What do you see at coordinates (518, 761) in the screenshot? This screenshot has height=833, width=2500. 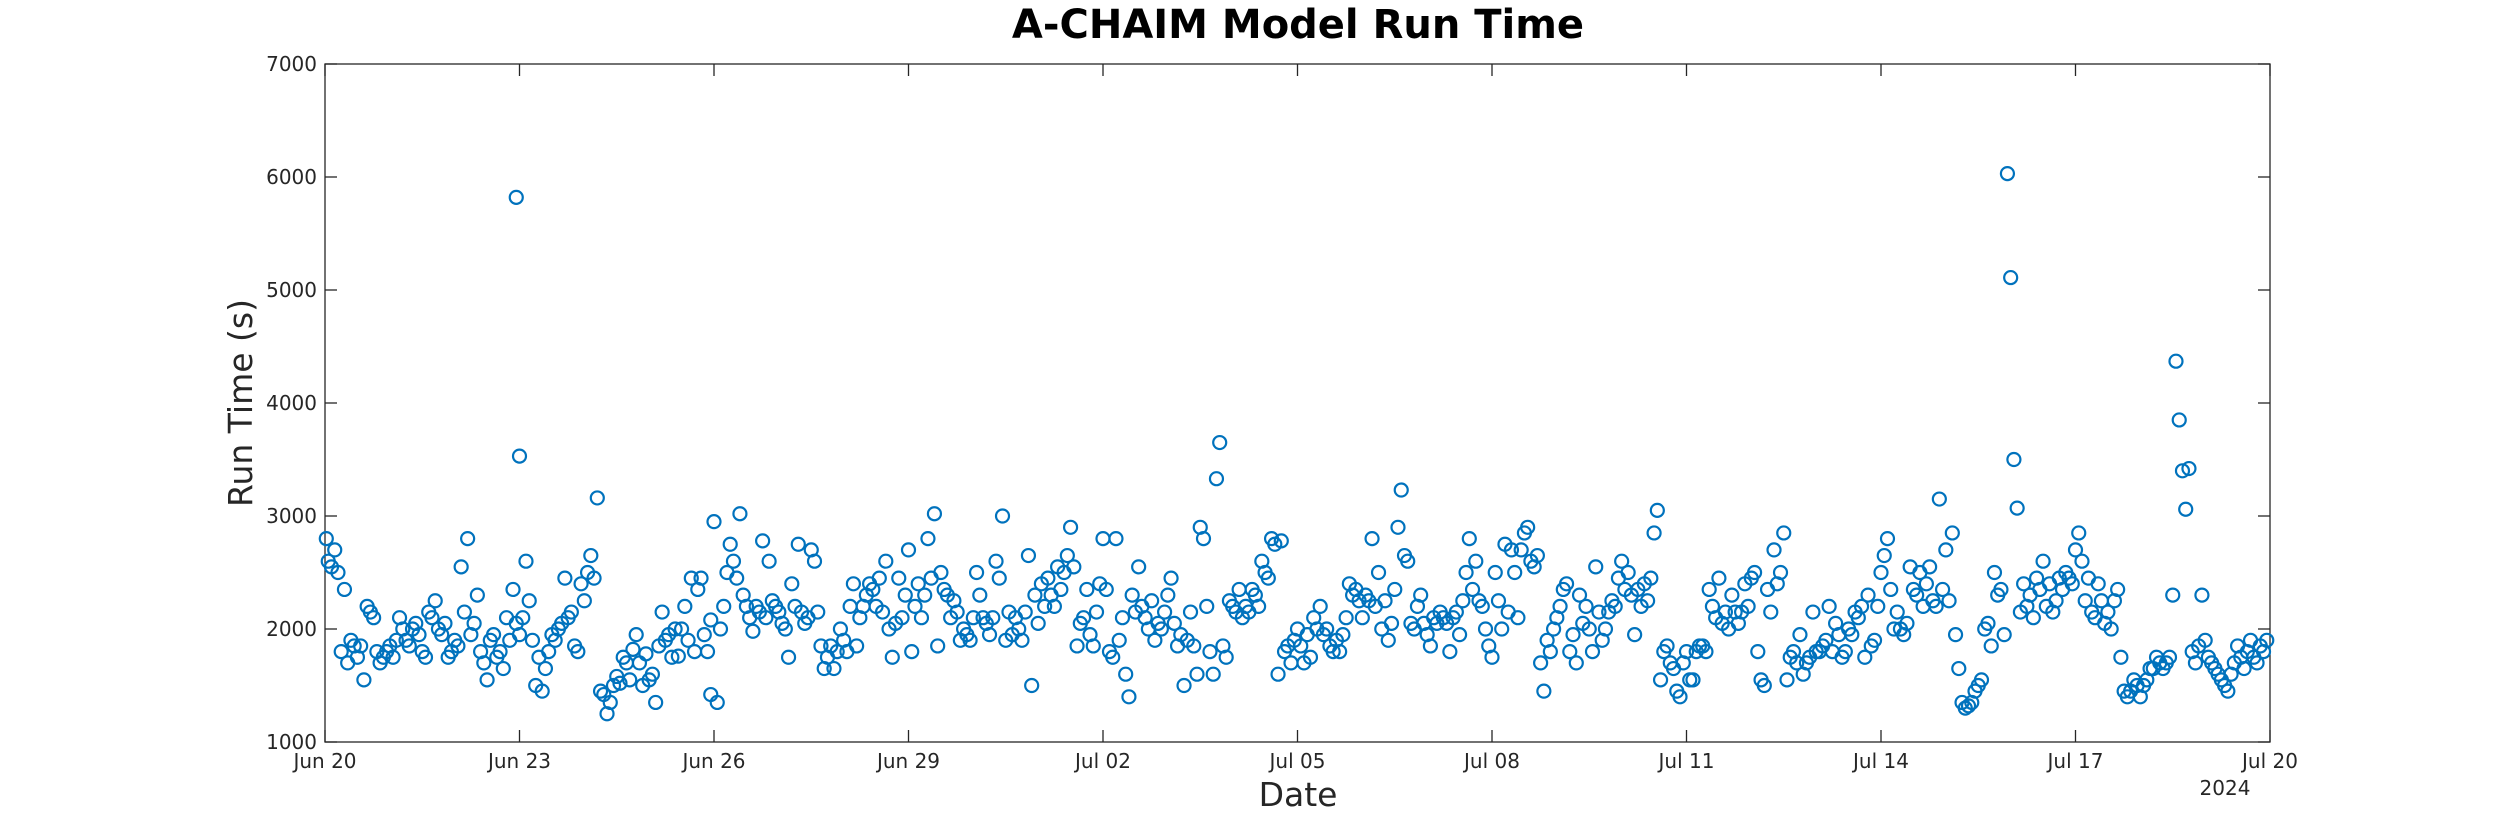 I see `x-tick-label: Jun 23` at bounding box center [518, 761].